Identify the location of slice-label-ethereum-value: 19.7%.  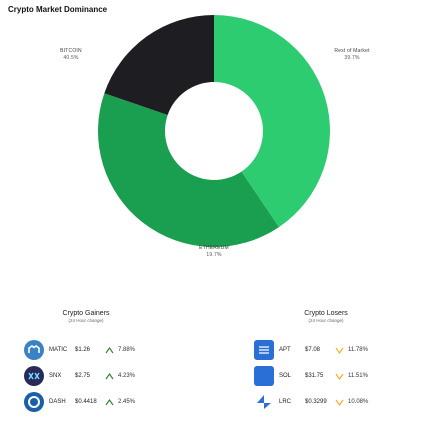
(214, 255).